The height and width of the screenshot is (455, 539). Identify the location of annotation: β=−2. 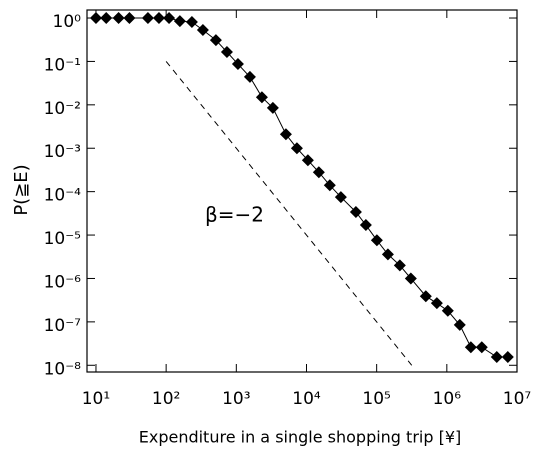
(234, 215).